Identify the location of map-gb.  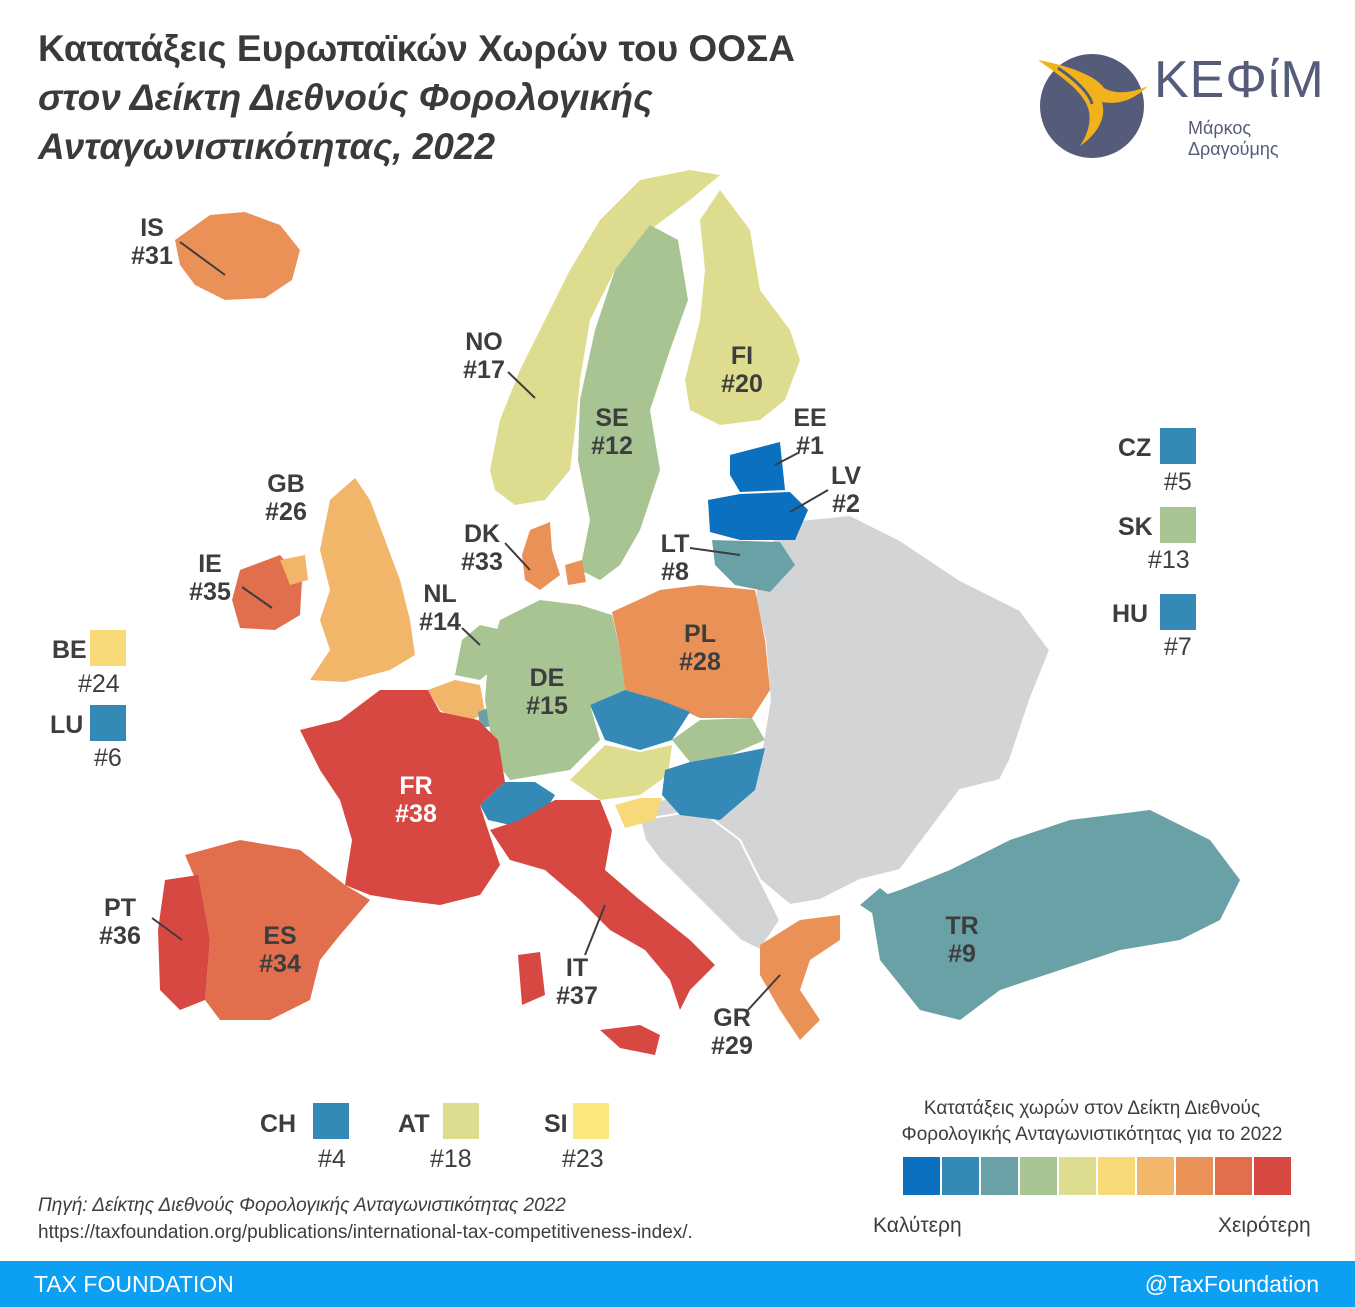
(362, 580).